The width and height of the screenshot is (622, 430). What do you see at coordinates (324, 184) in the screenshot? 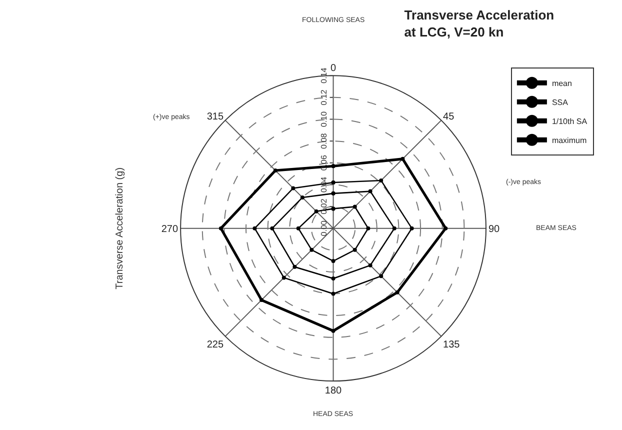
I see `y-tick-label: 0.04` at bounding box center [324, 184].